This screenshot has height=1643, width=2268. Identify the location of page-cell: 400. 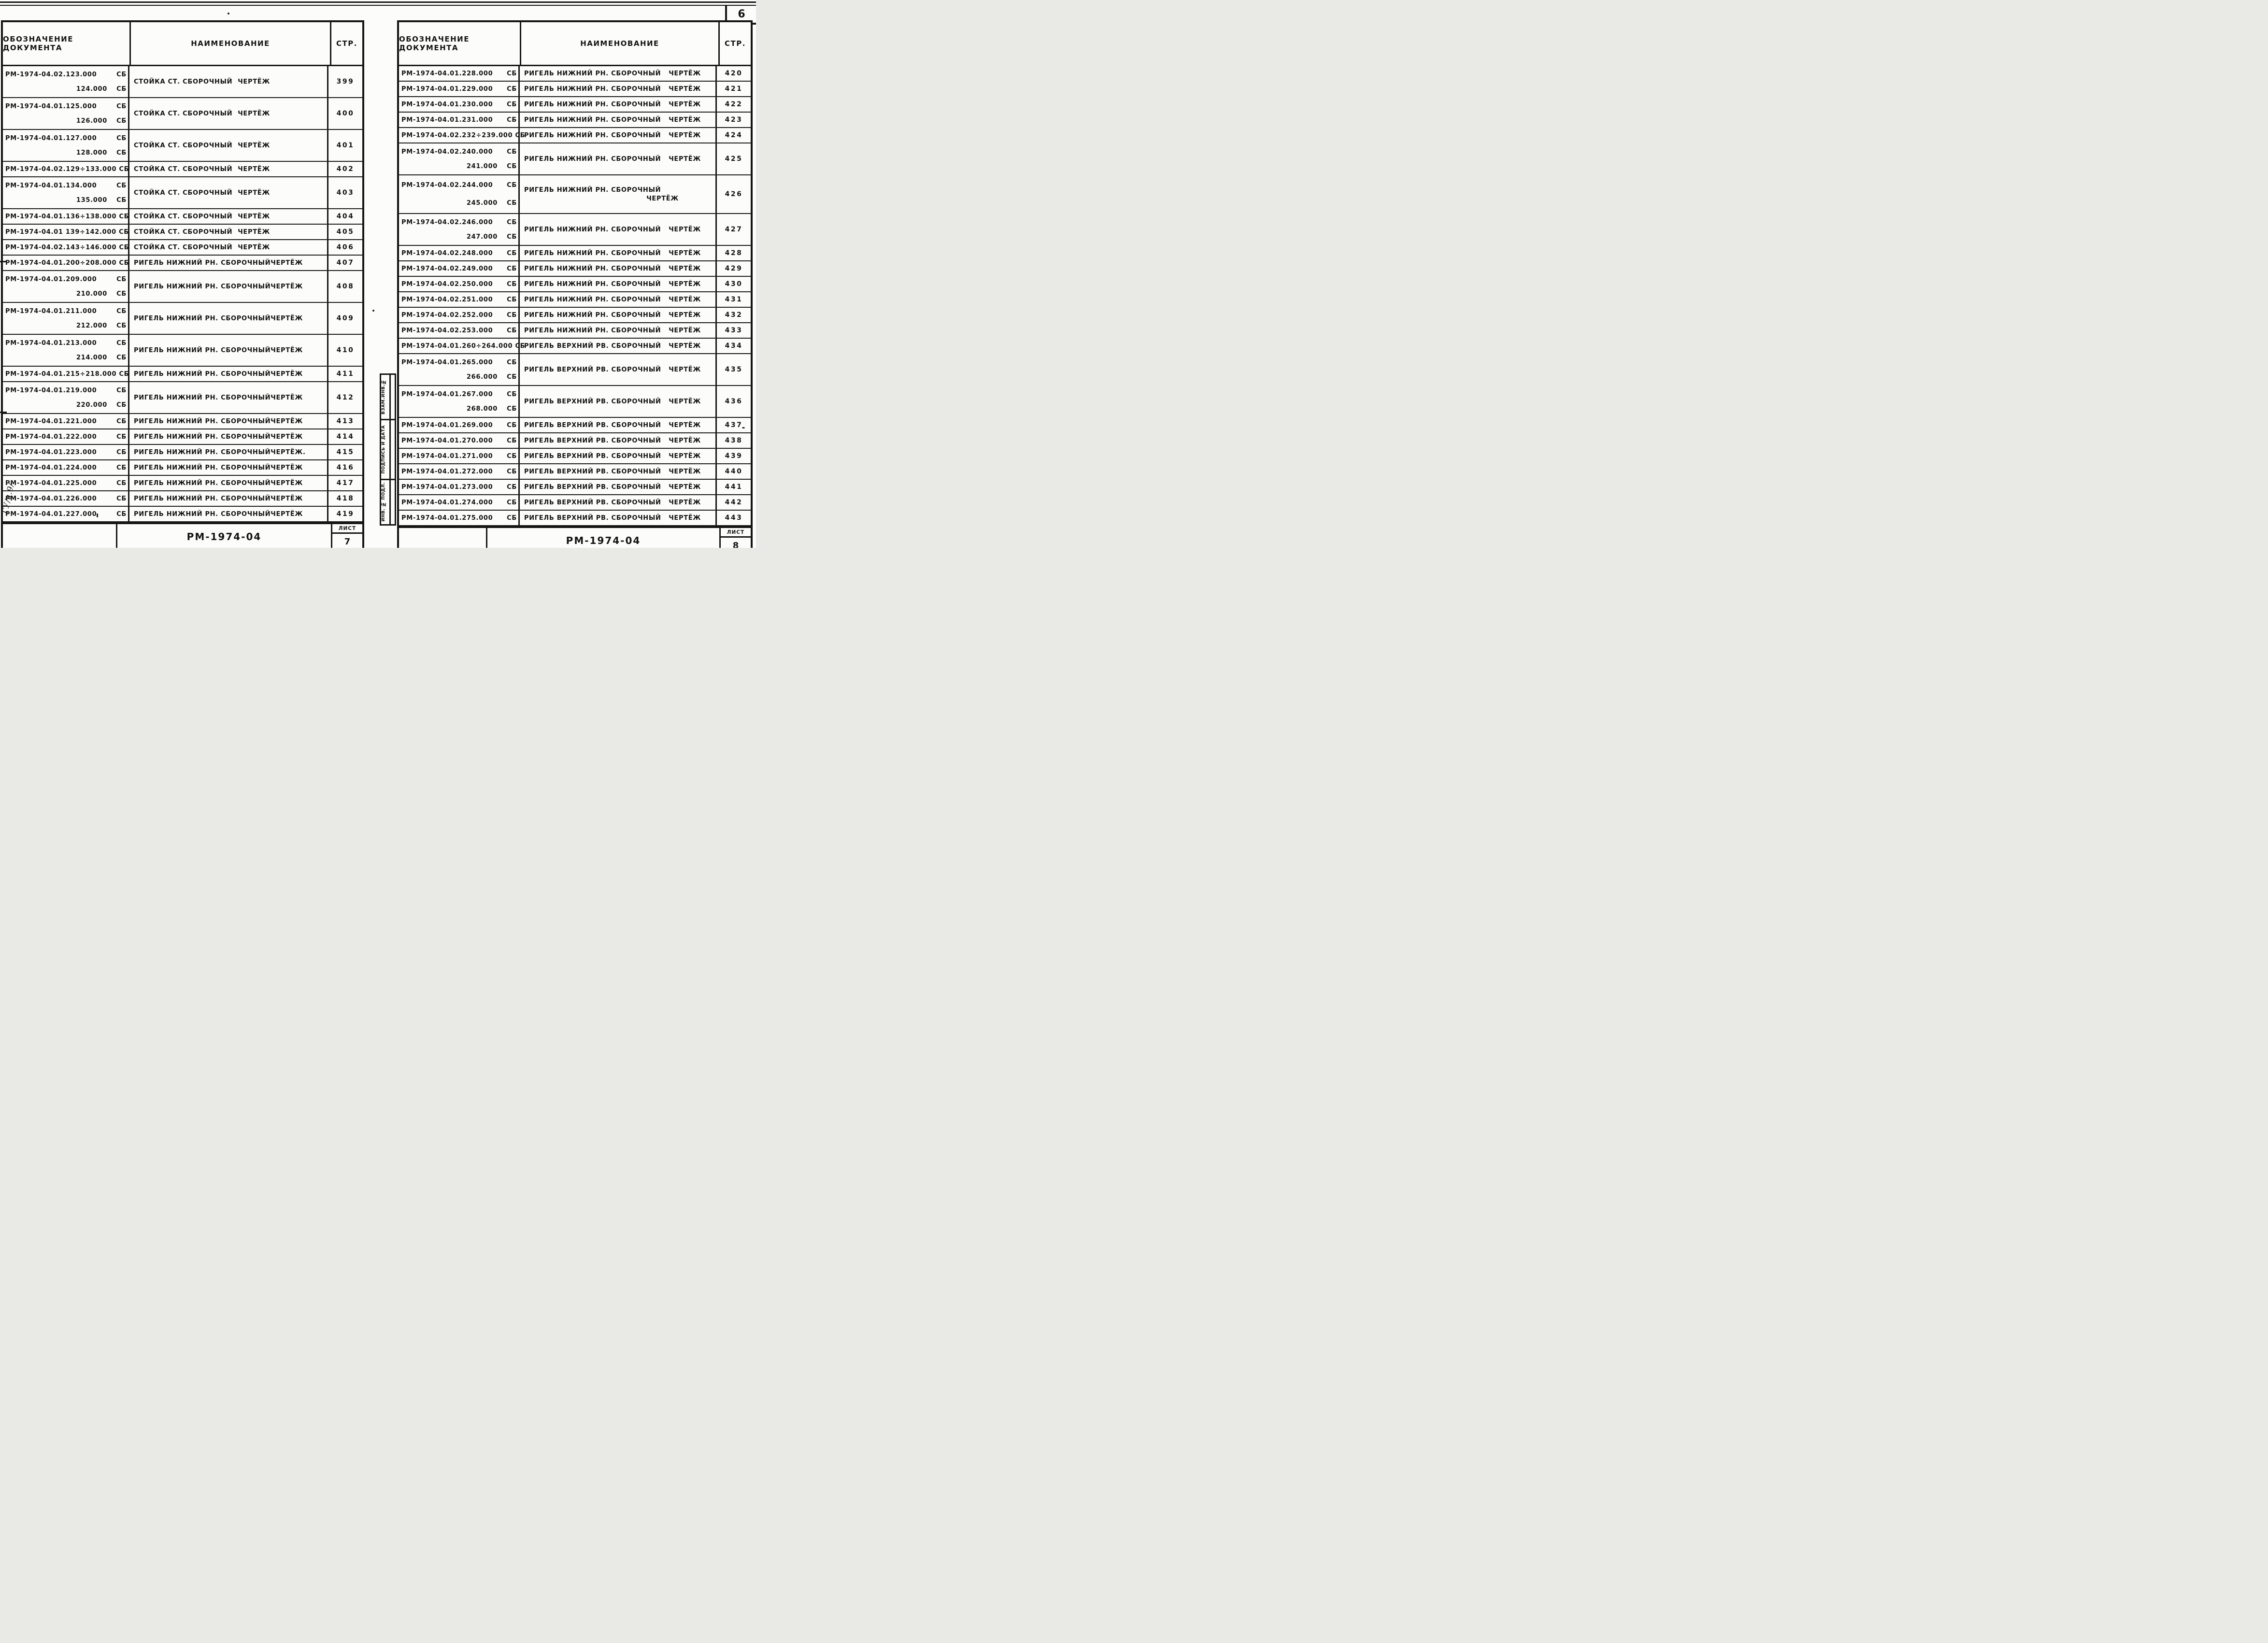
(345, 113).